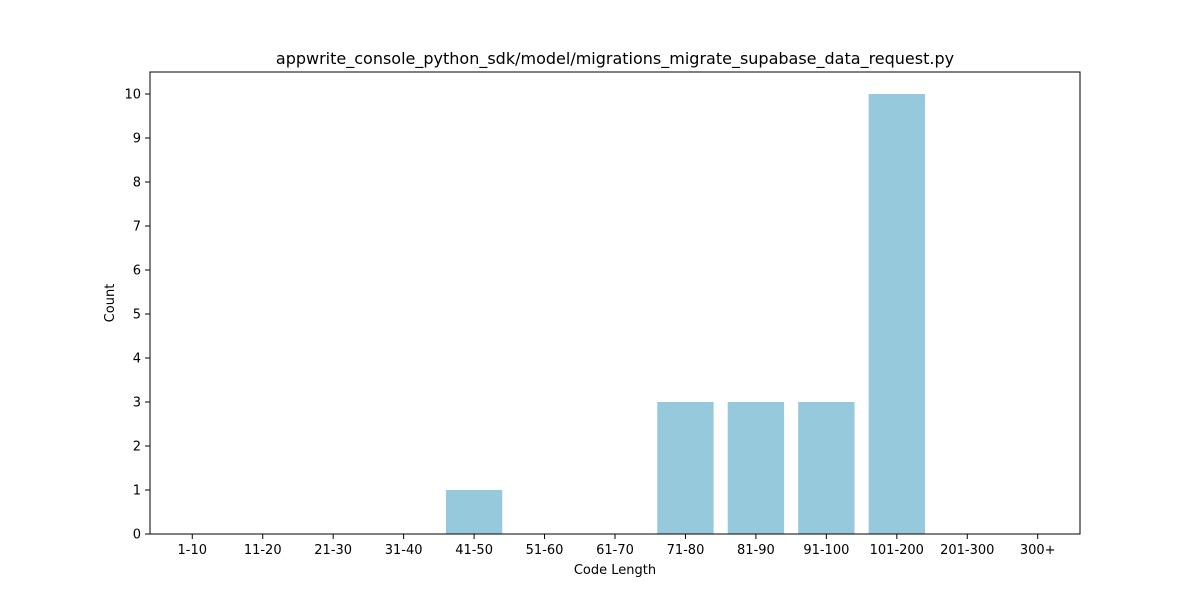 This screenshot has height=600, width=1200. I want to click on x-tick-label: 11-20, so click(263, 550).